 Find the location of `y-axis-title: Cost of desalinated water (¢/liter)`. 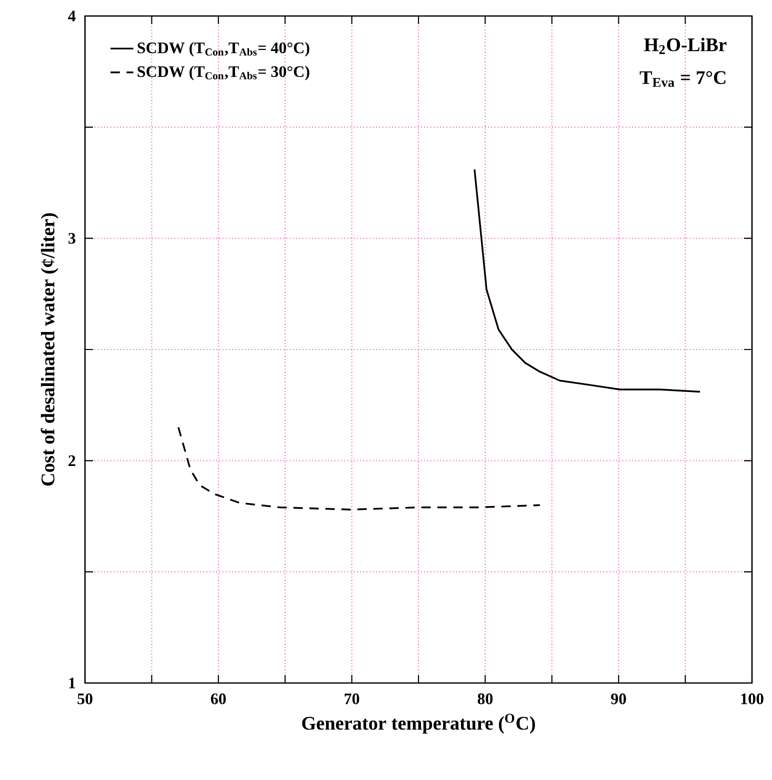

y-axis-title: Cost of desalinated water (¢/liter) is located at coordinates (49, 349).